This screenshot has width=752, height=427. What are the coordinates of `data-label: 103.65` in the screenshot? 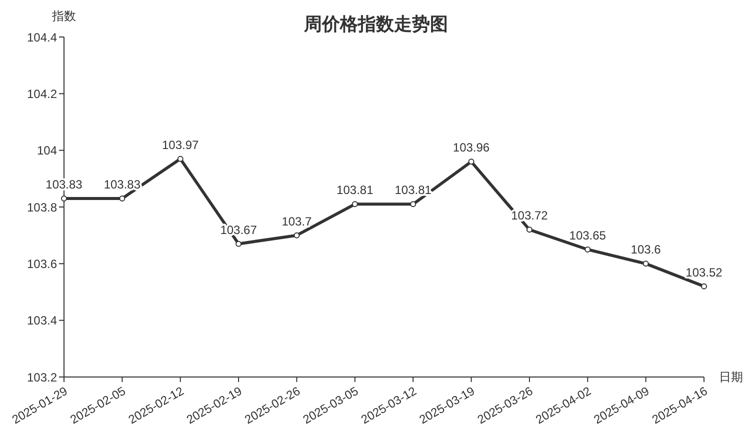 It's located at (587, 235).